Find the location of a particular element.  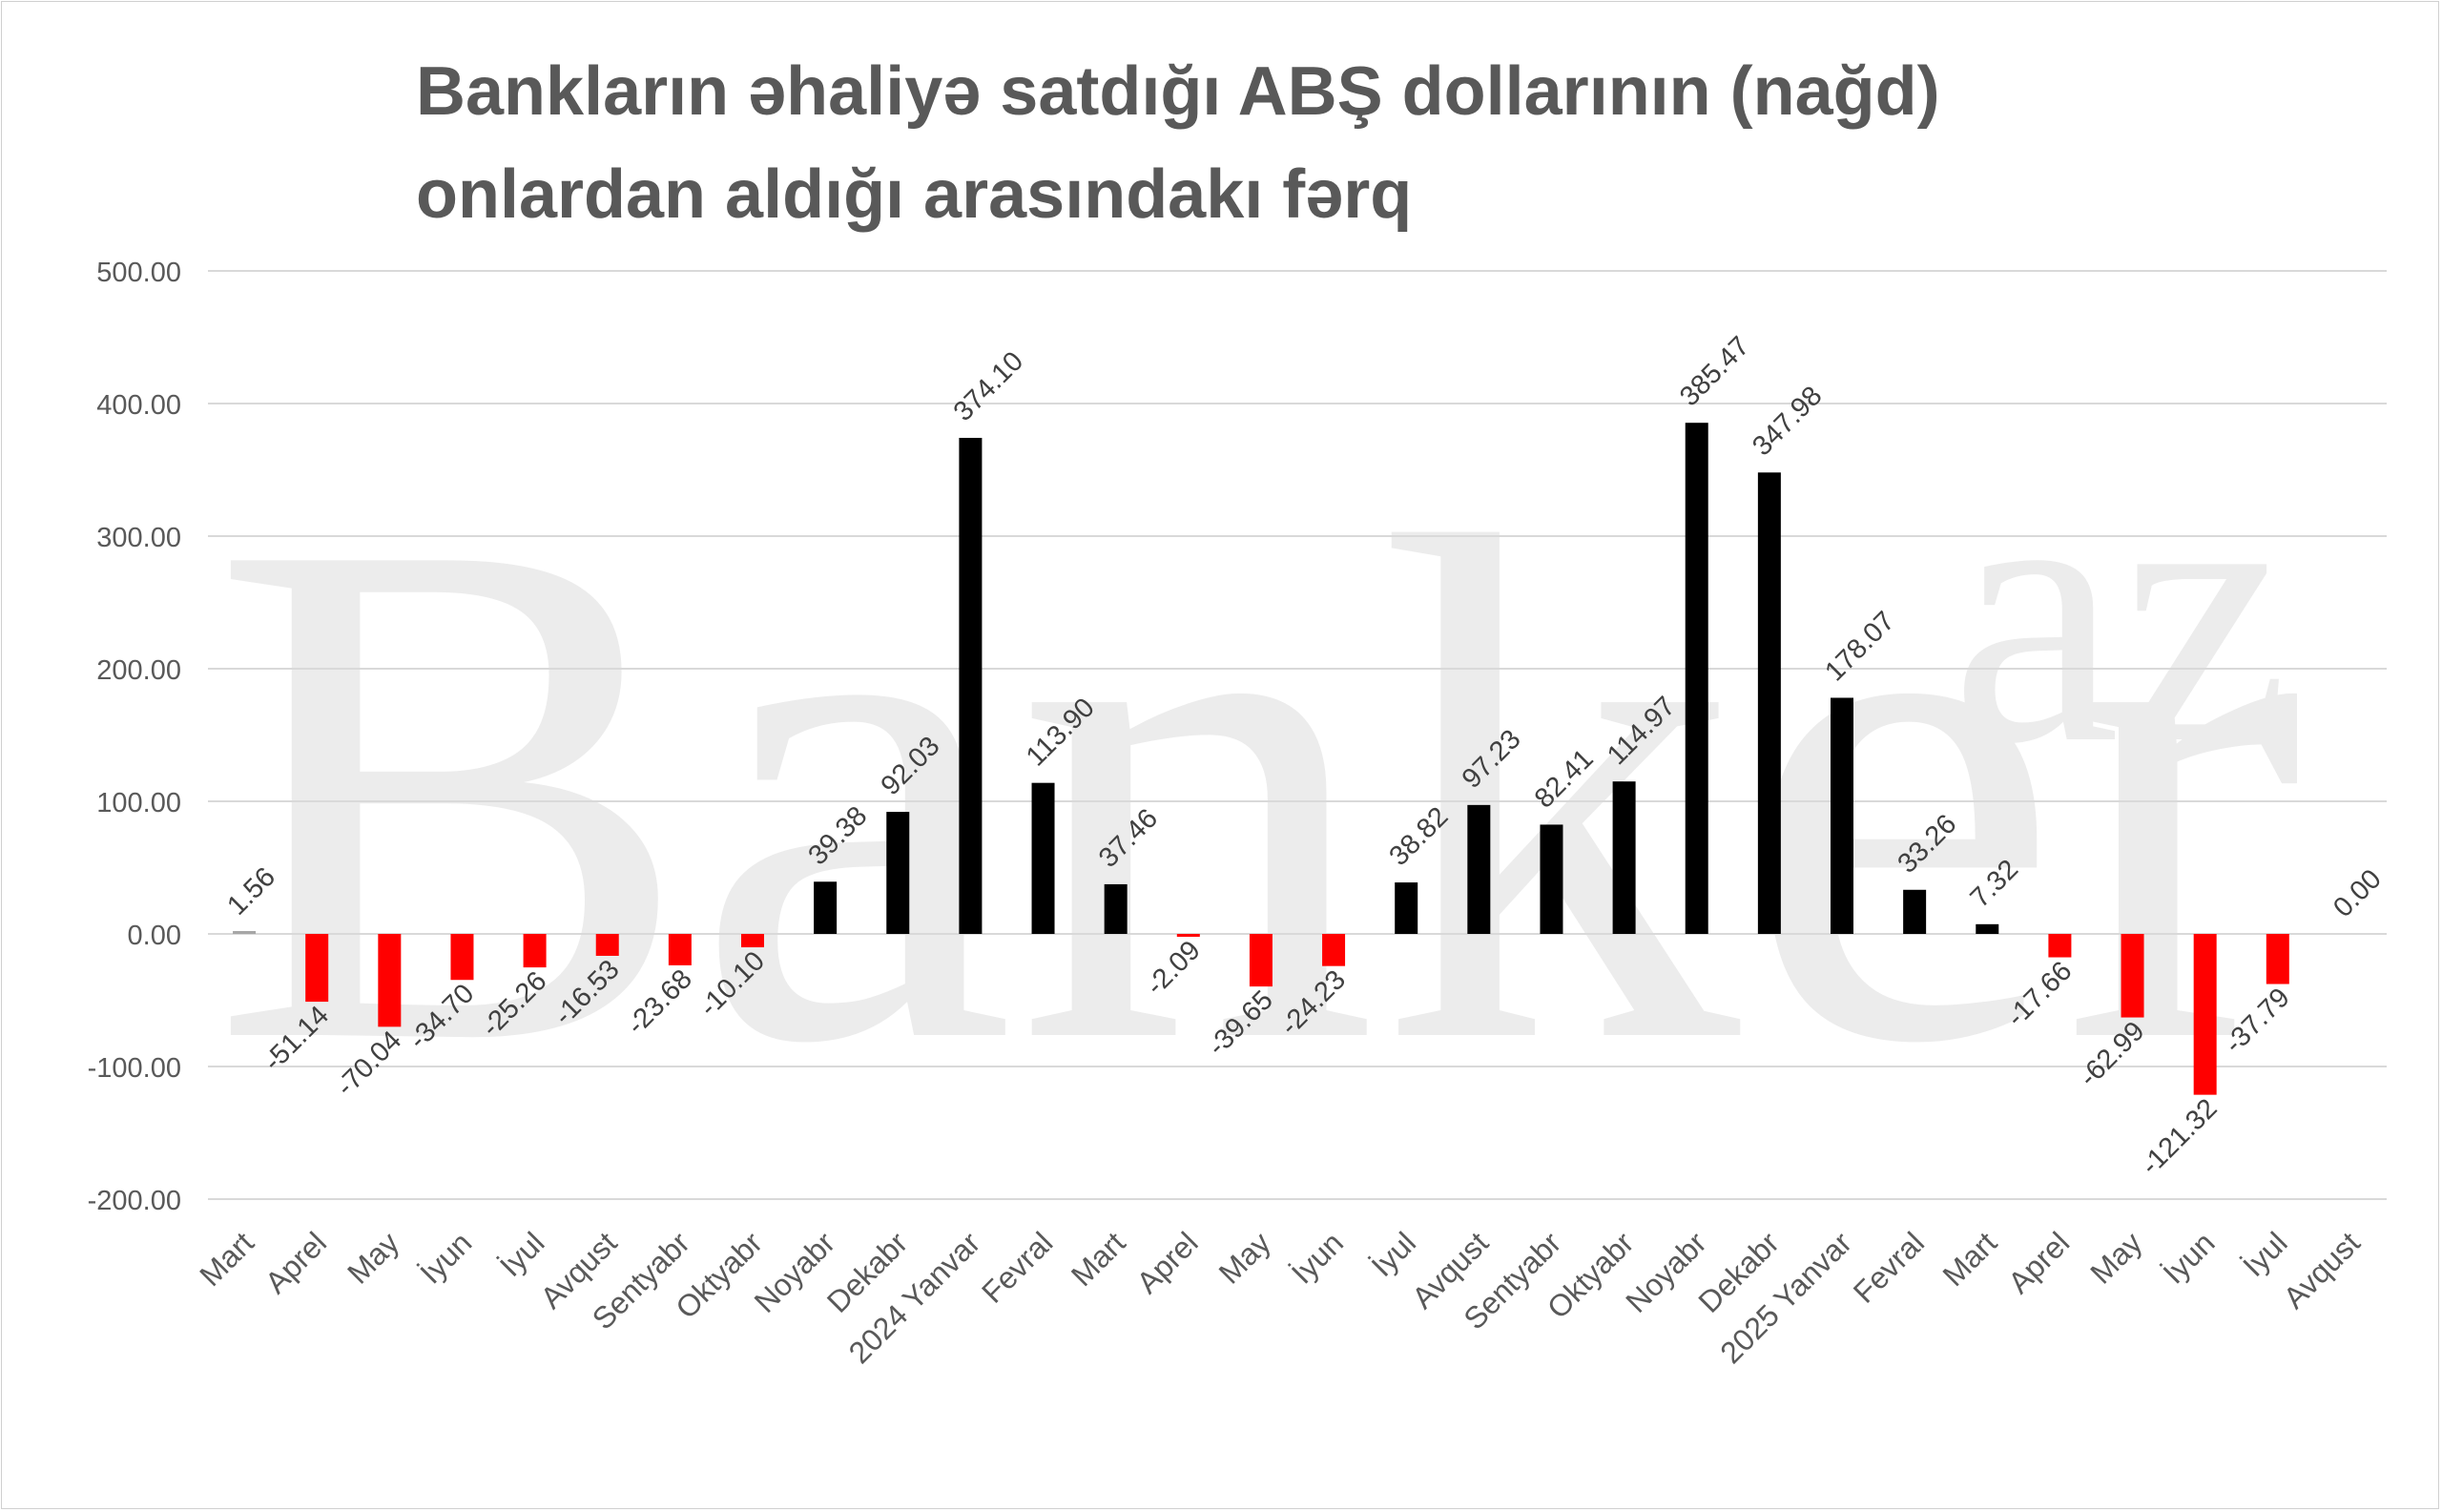

chart-title-line-2: onlardan aldığı arasındakı fərq is located at coordinates (914, 194).